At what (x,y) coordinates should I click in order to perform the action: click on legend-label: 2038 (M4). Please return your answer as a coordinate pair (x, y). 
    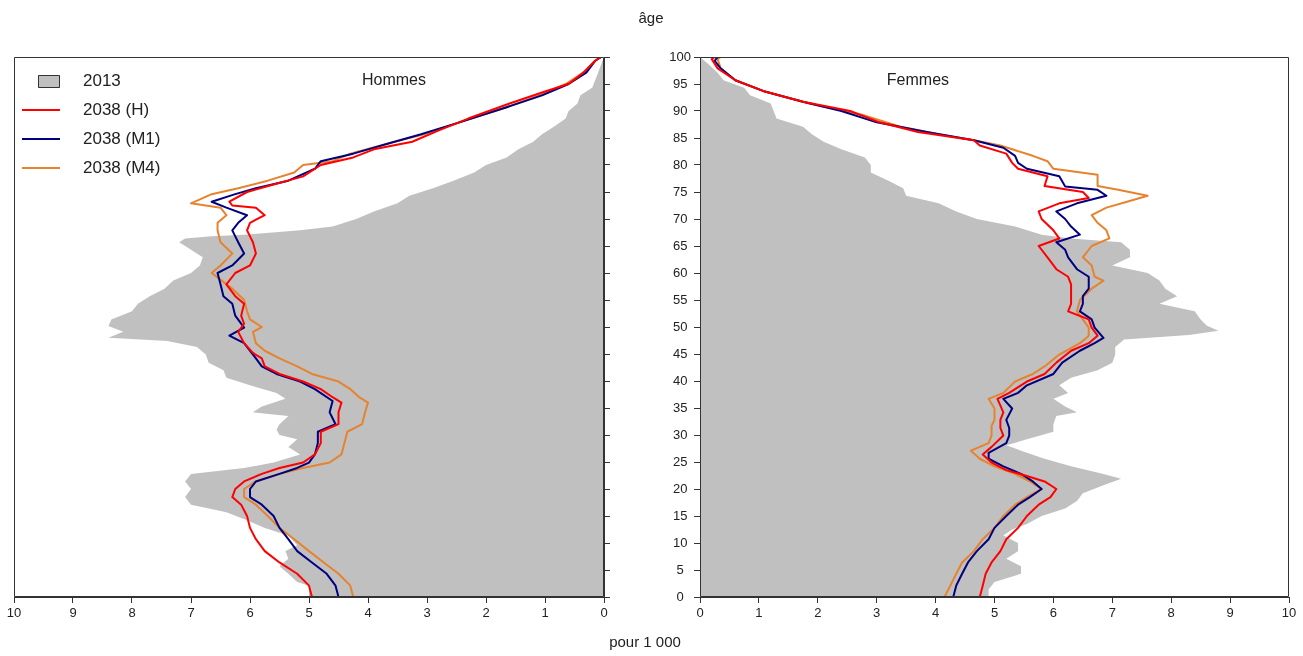
    Looking at the image, I should click on (122, 167).